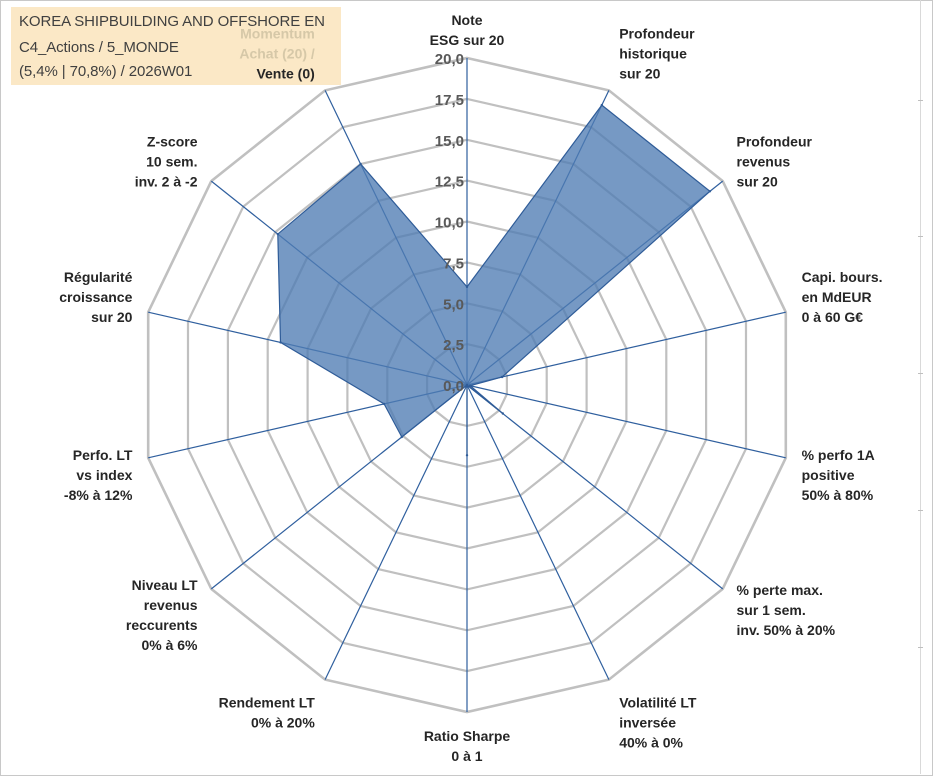  I want to click on category-label-line: Achat (20) /, so click(277, 53).